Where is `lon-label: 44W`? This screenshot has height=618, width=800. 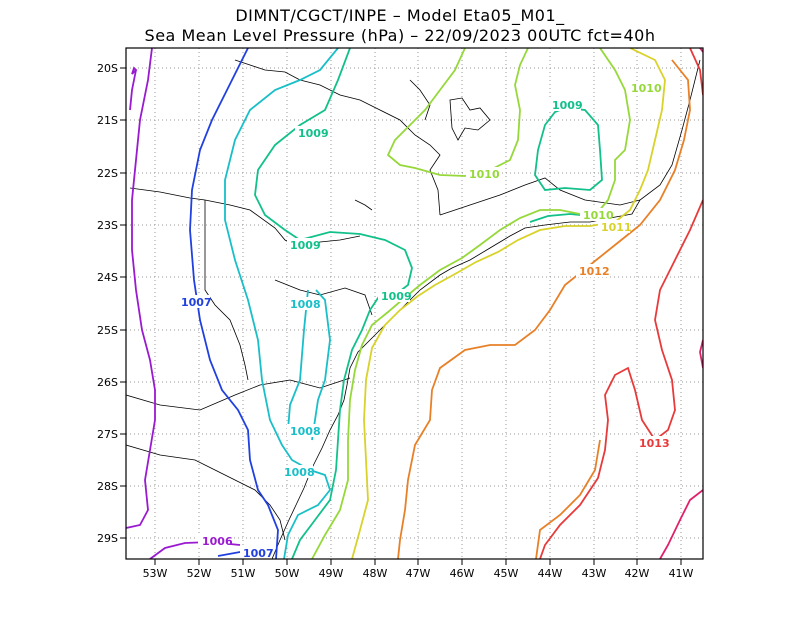
lon-label: 44W is located at coordinates (550, 573).